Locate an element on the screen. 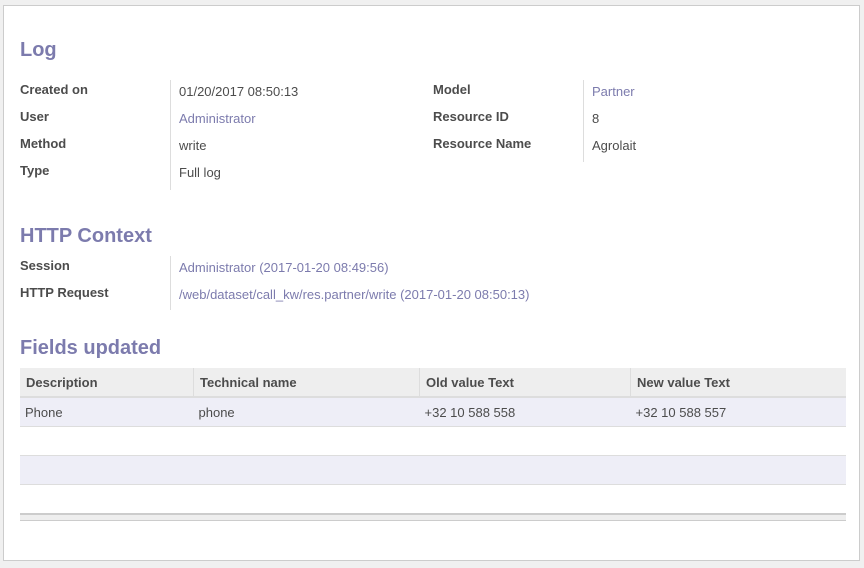 The image size is (864, 568). session-link: Administrator (2017-01-20 08:49:56) is located at coordinates (284, 267).